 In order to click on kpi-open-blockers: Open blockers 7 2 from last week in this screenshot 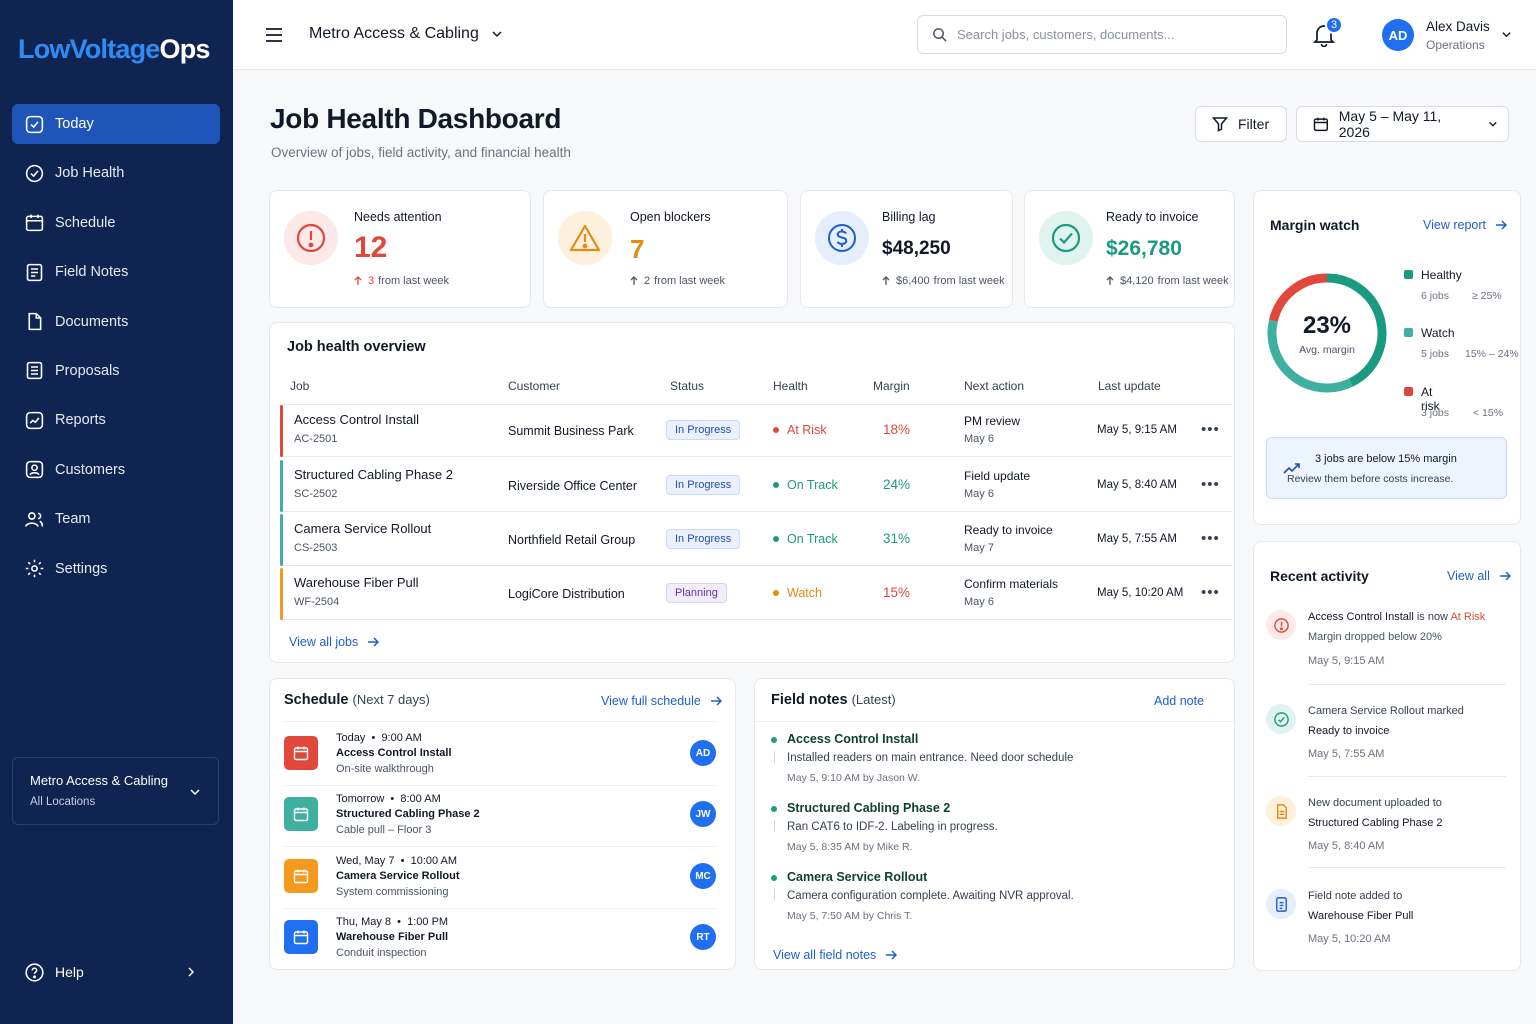, I will do `click(665, 249)`.